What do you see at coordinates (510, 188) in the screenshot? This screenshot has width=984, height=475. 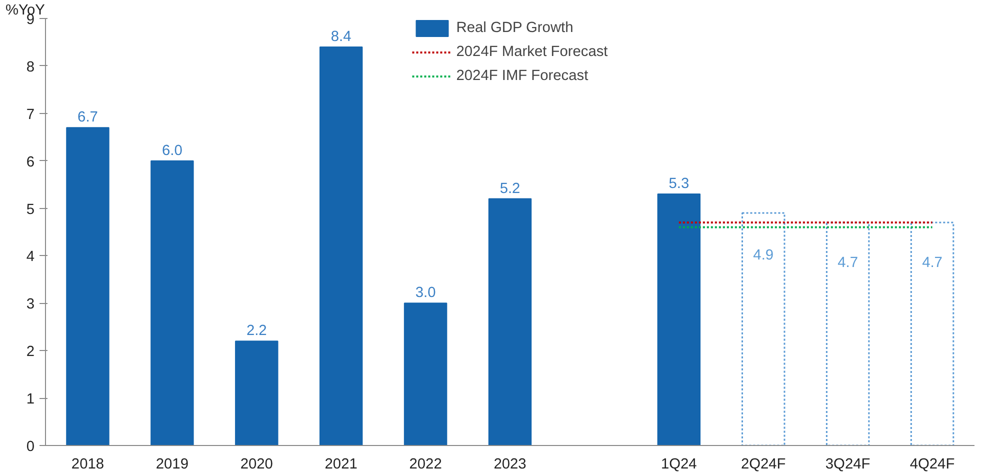 I see `data-label: 5.2` at bounding box center [510, 188].